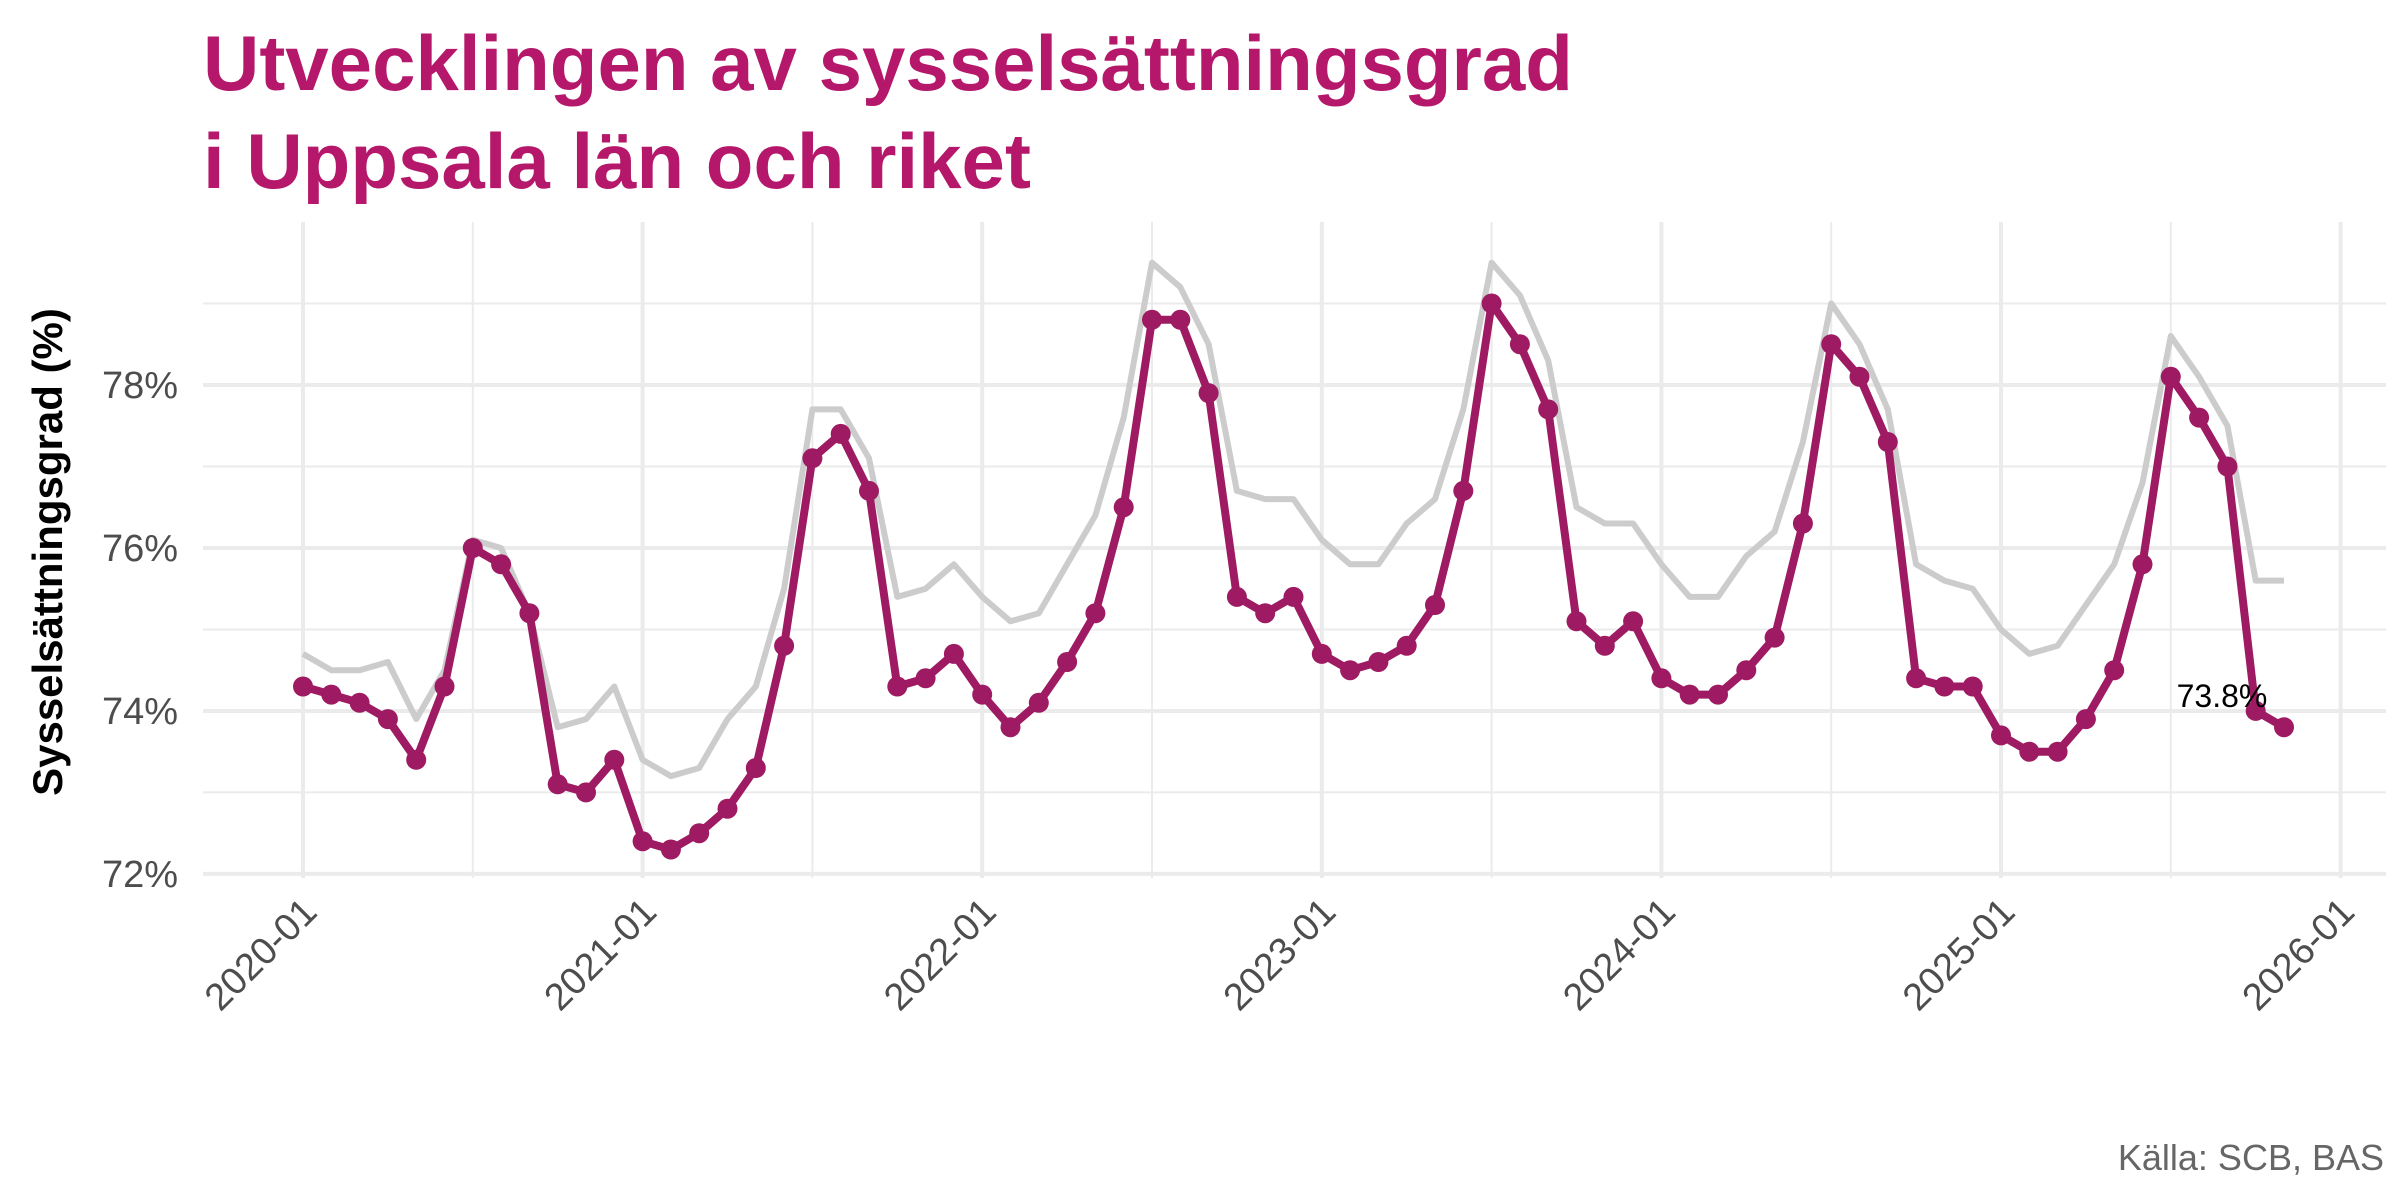  What do you see at coordinates (1280, 955) in the screenshot?
I see `x-tick-label: 2023-01` at bounding box center [1280, 955].